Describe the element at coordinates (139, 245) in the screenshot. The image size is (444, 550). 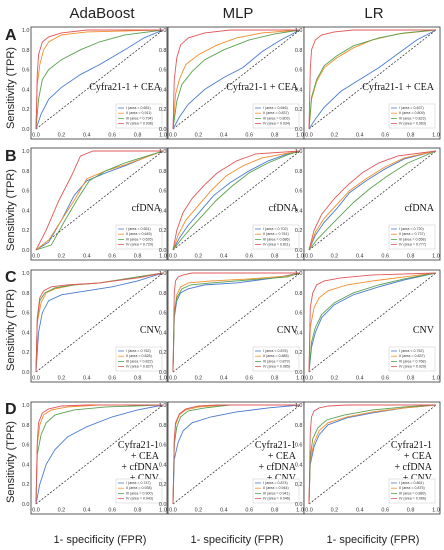
I see `legend-entry: IV (area = 0.729)` at that location.